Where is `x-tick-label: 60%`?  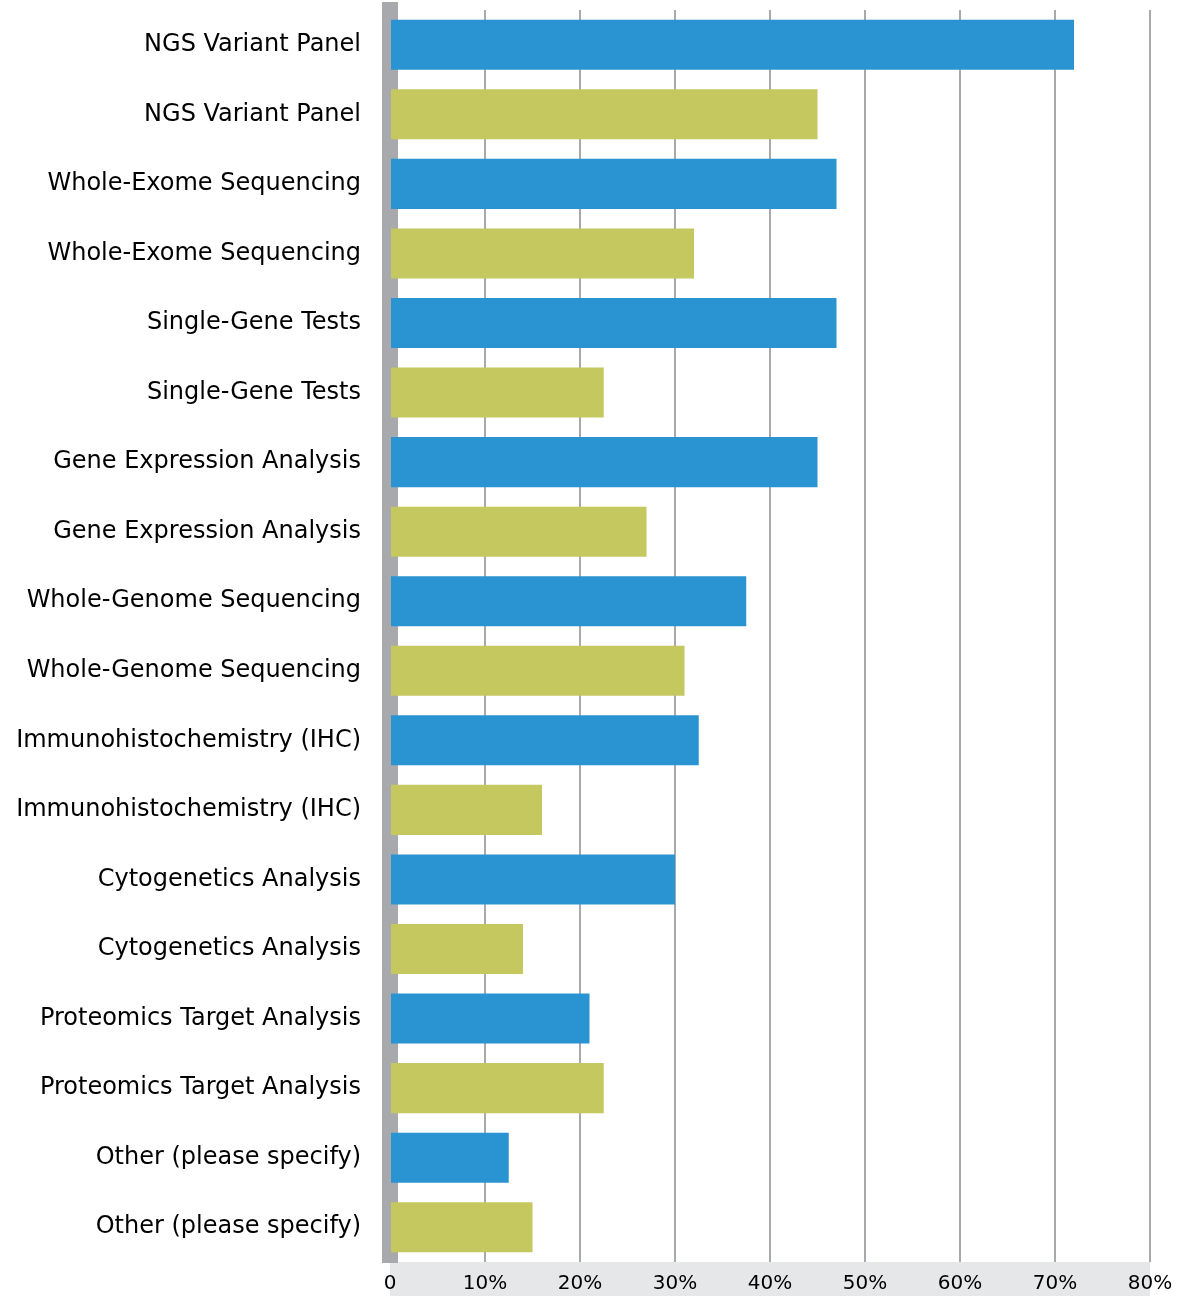
x-tick-label: 60% is located at coordinates (960, 1282).